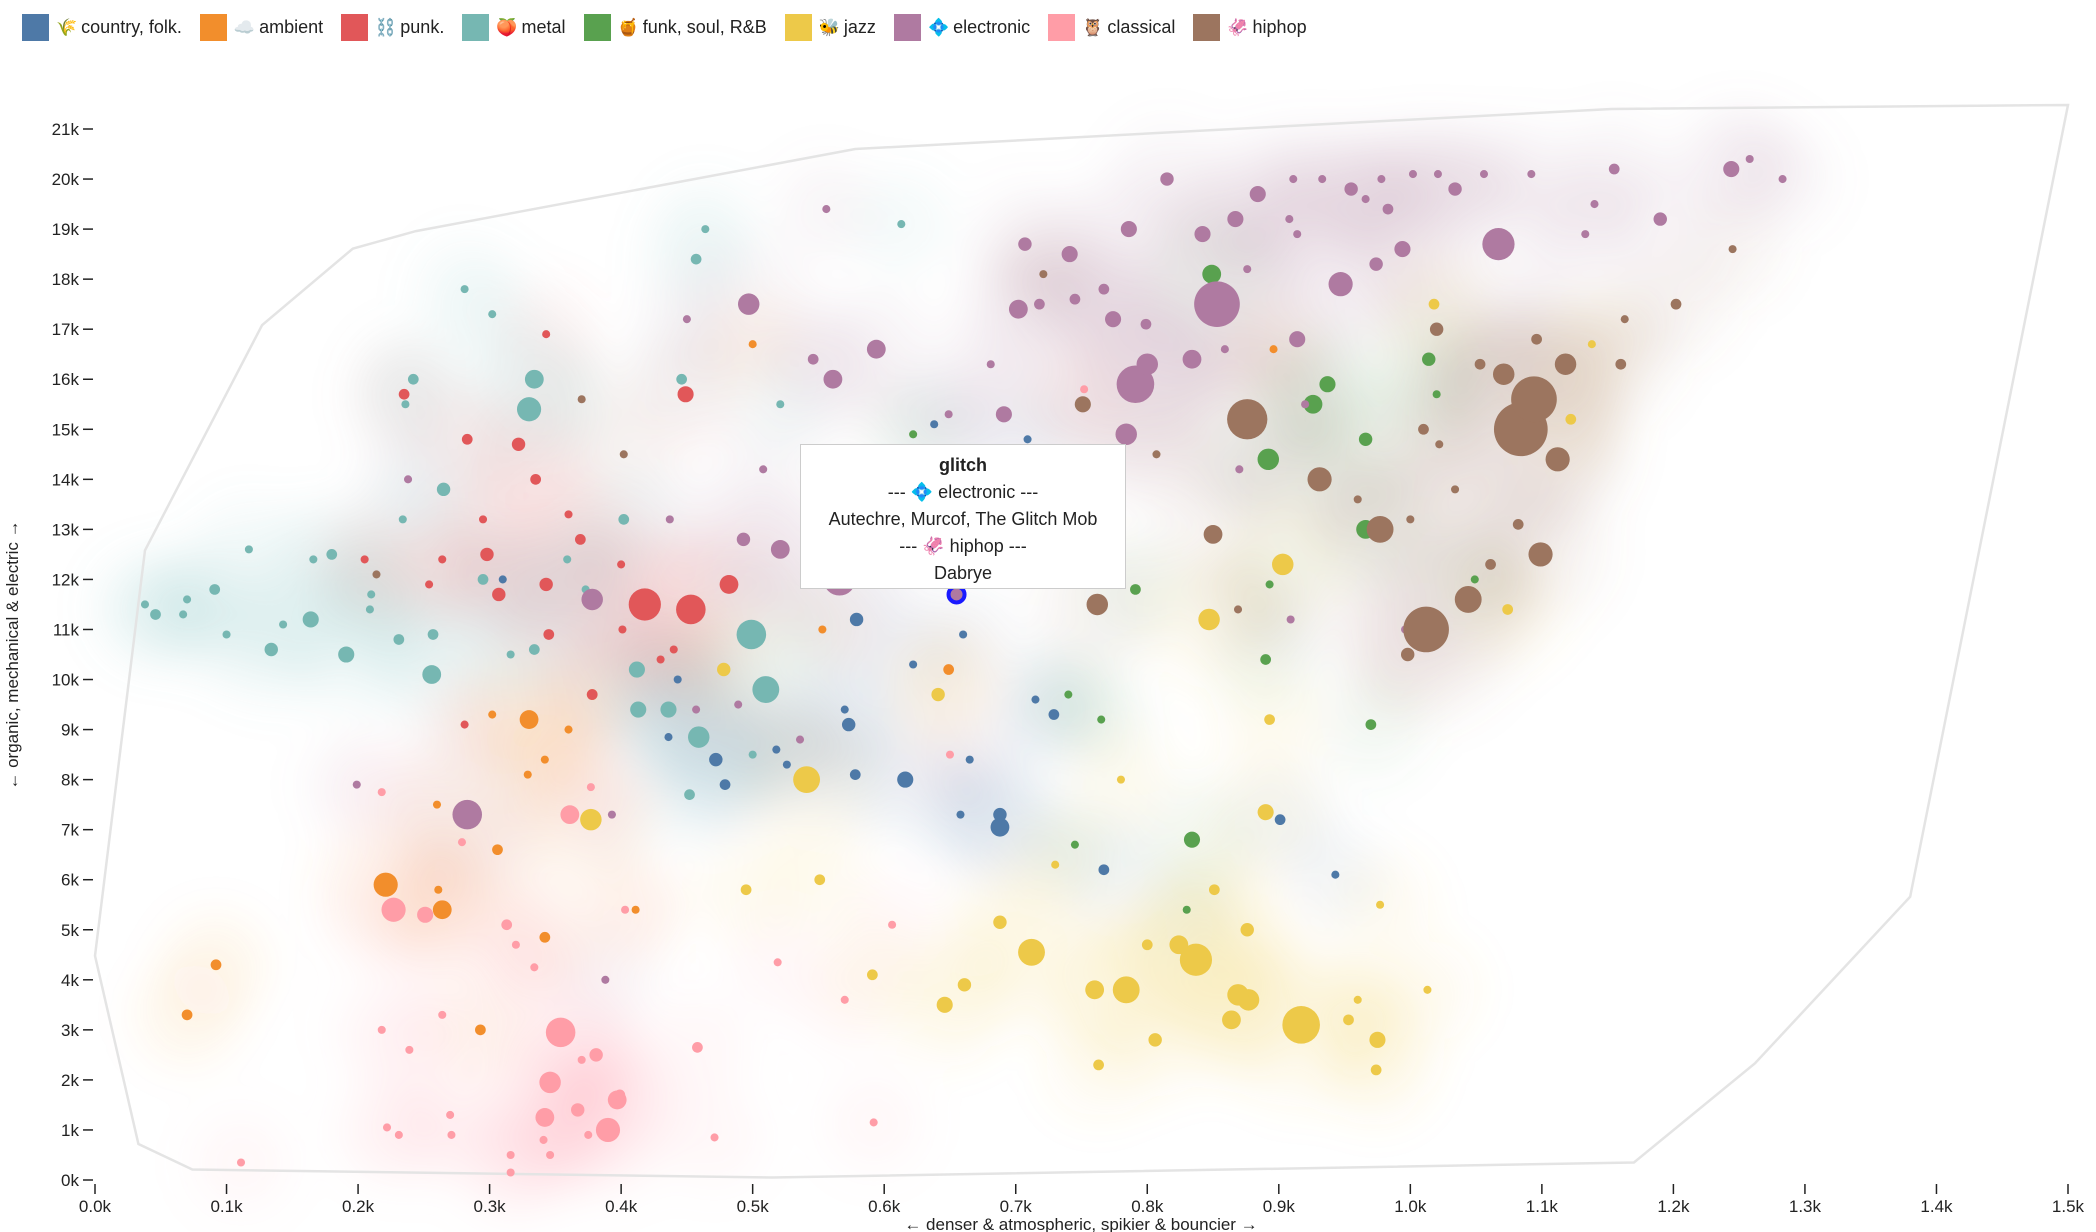 This screenshot has height=1232, width=2096. Describe the element at coordinates (675, 27) in the screenshot. I see `legend-item: 🍯 funk, soul, R&B` at that location.